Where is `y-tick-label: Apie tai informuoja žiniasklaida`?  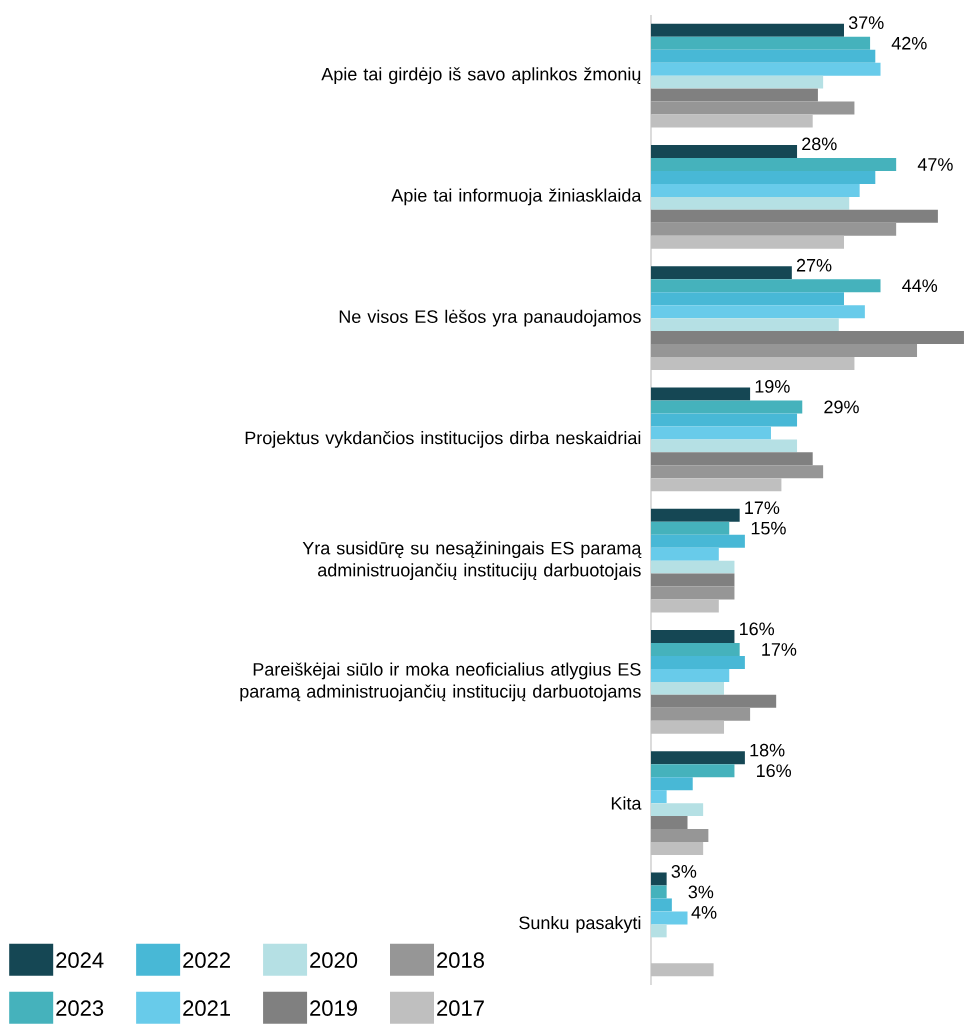
y-tick-label: Apie tai informuoja žiniasklaida is located at coordinates (516, 197).